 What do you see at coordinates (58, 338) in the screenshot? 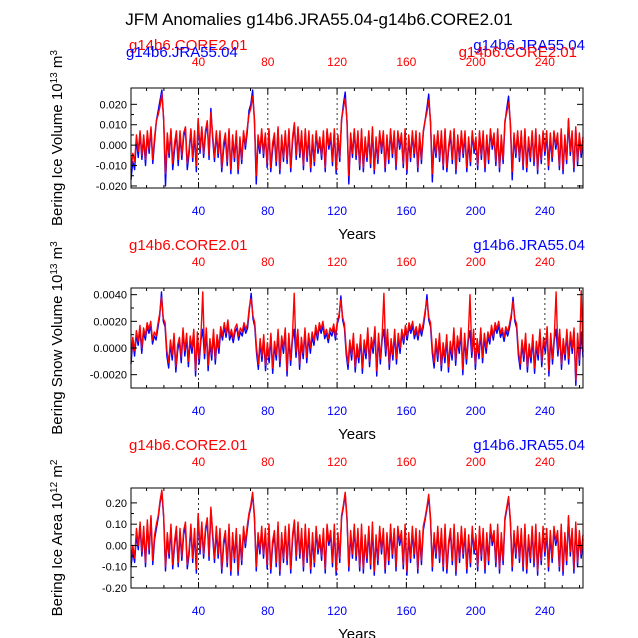
I see `y-axis-title: Bering Snow Volume 1013 m3` at bounding box center [58, 338].